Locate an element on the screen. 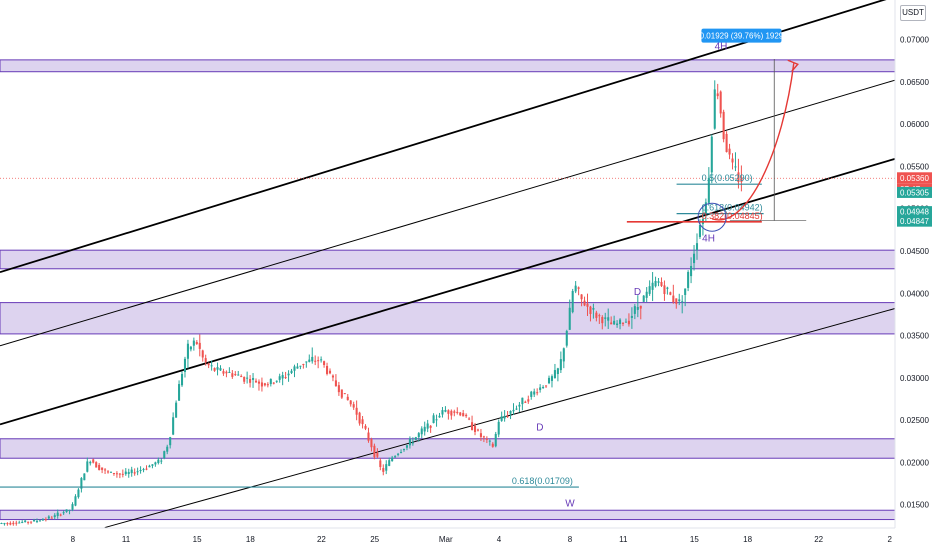 This screenshot has width=932, height=550. time-axis: 8 11 15 18 22 25 Mar 4 8 11 15 18 22 2 is located at coordinates (466, 538).